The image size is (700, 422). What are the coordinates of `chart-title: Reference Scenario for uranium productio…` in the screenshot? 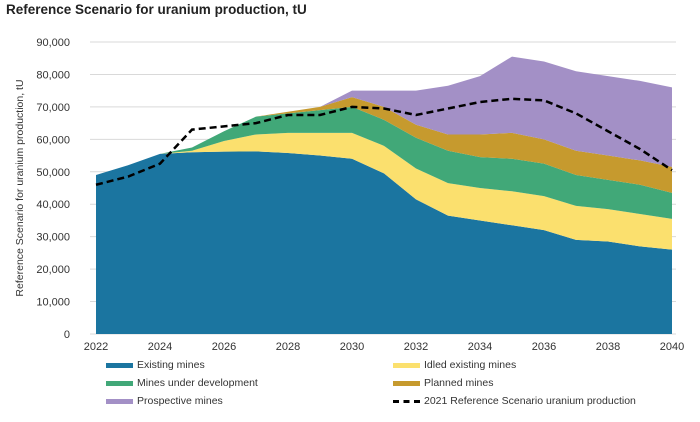 It's located at (156, 9).